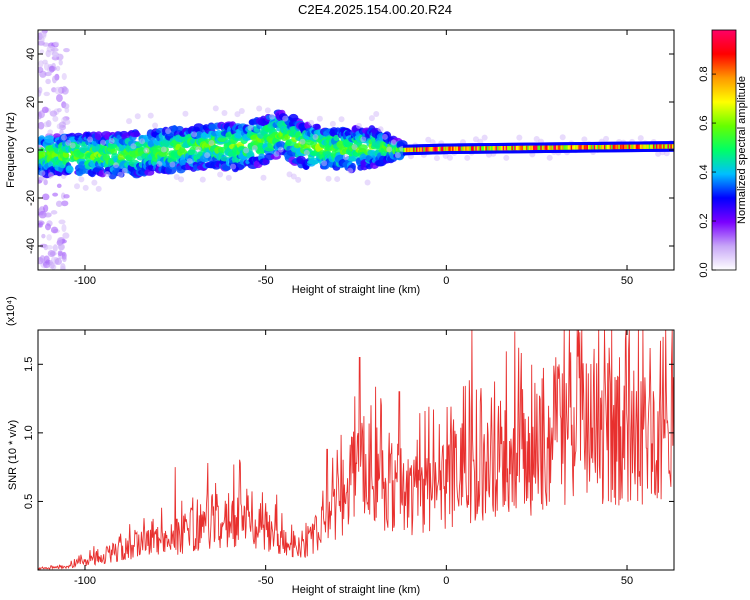  Describe the element at coordinates (704, 220) in the screenshot. I see `colorbar-tick-label: 0.2` at that location.